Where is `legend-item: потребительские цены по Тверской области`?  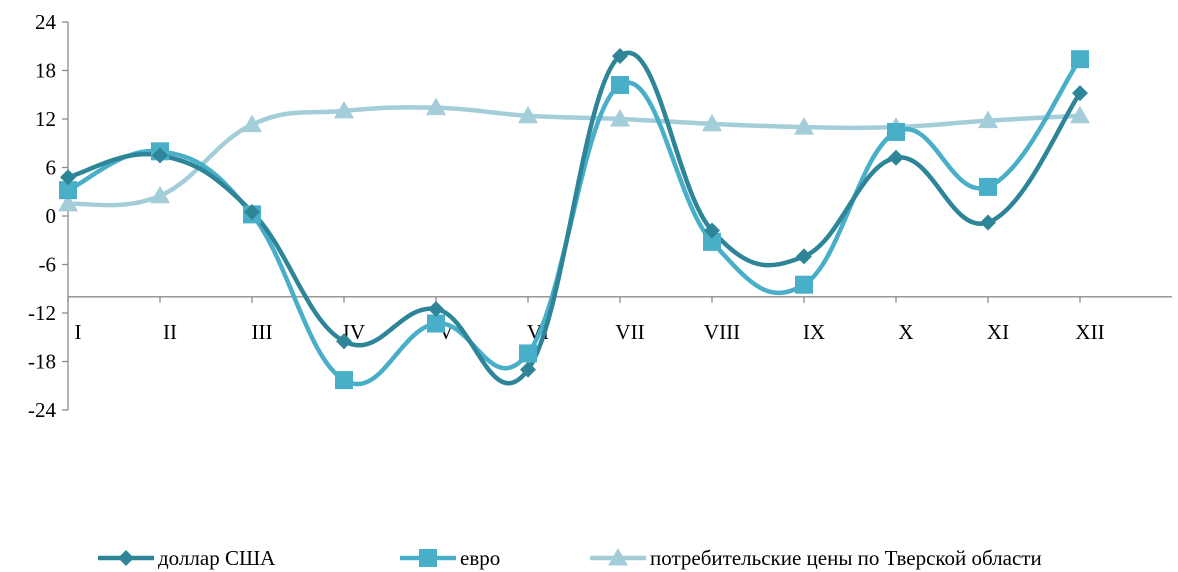 legend-item: потребительские цены по Тверской области is located at coordinates (816, 558).